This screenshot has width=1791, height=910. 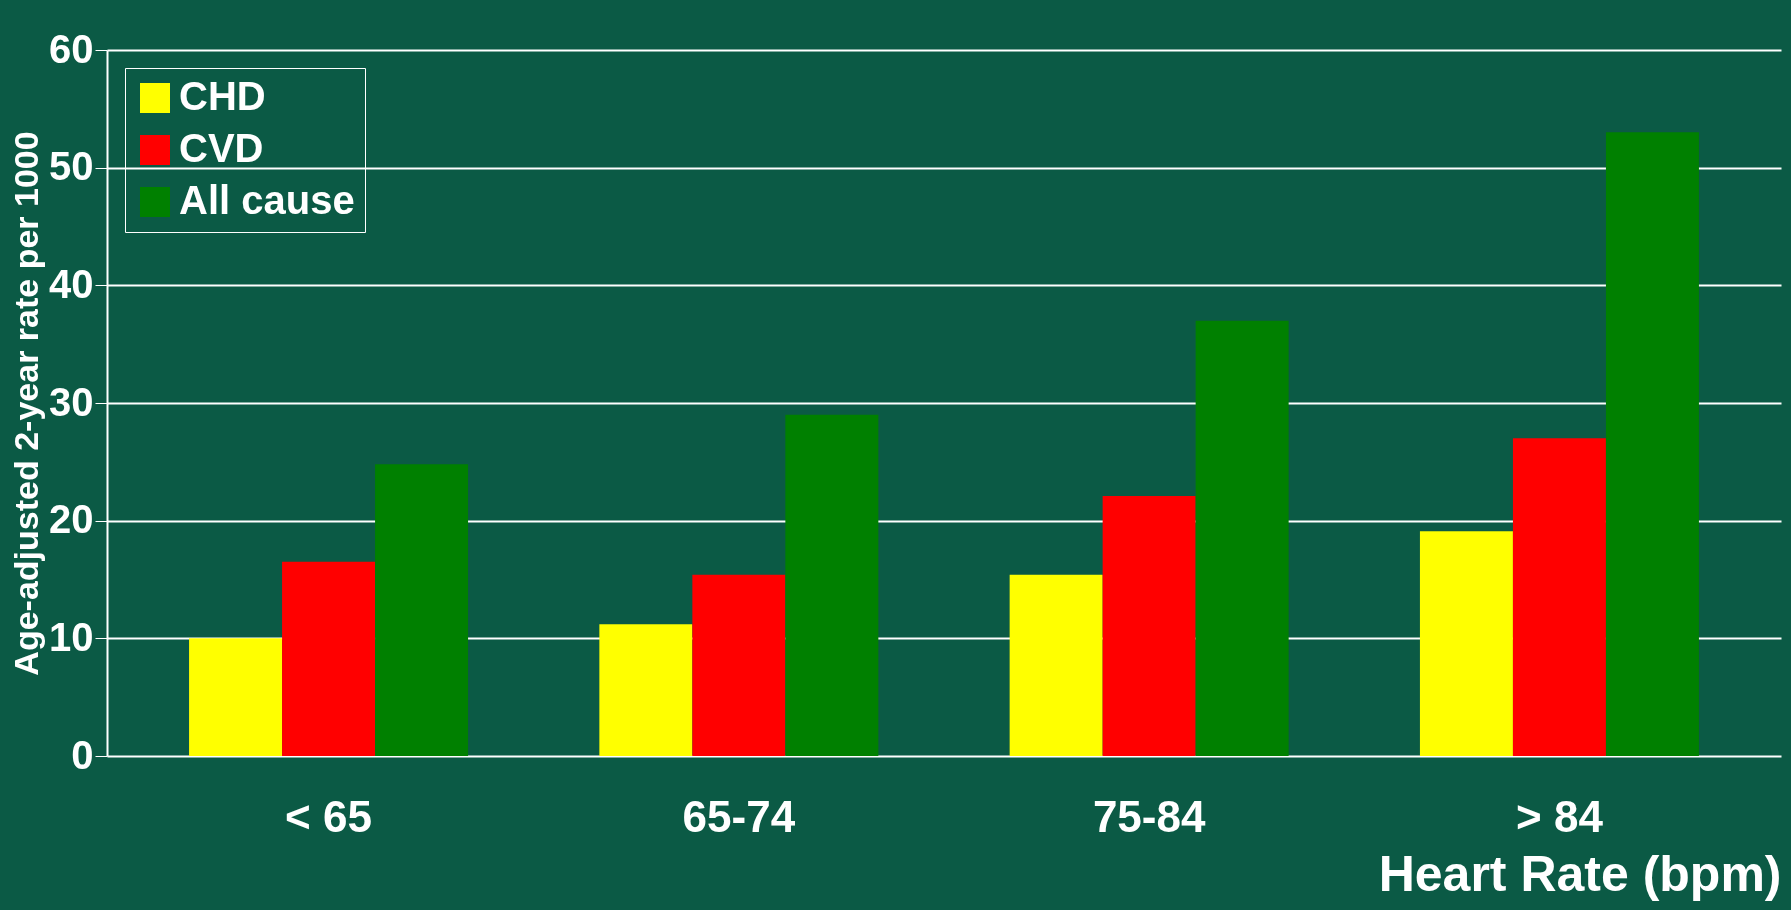 I want to click on y-tick-label: 50, so click(x=71, y=166).